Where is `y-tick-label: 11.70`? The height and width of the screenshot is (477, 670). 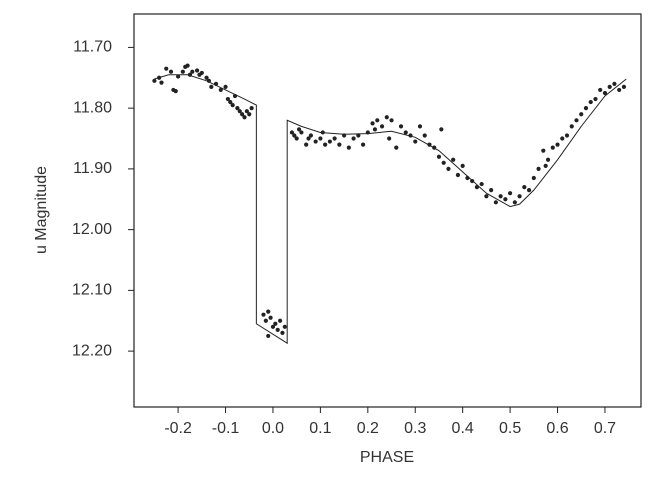
y-tick-label: 11.70 is located at coordinates (92, 47).